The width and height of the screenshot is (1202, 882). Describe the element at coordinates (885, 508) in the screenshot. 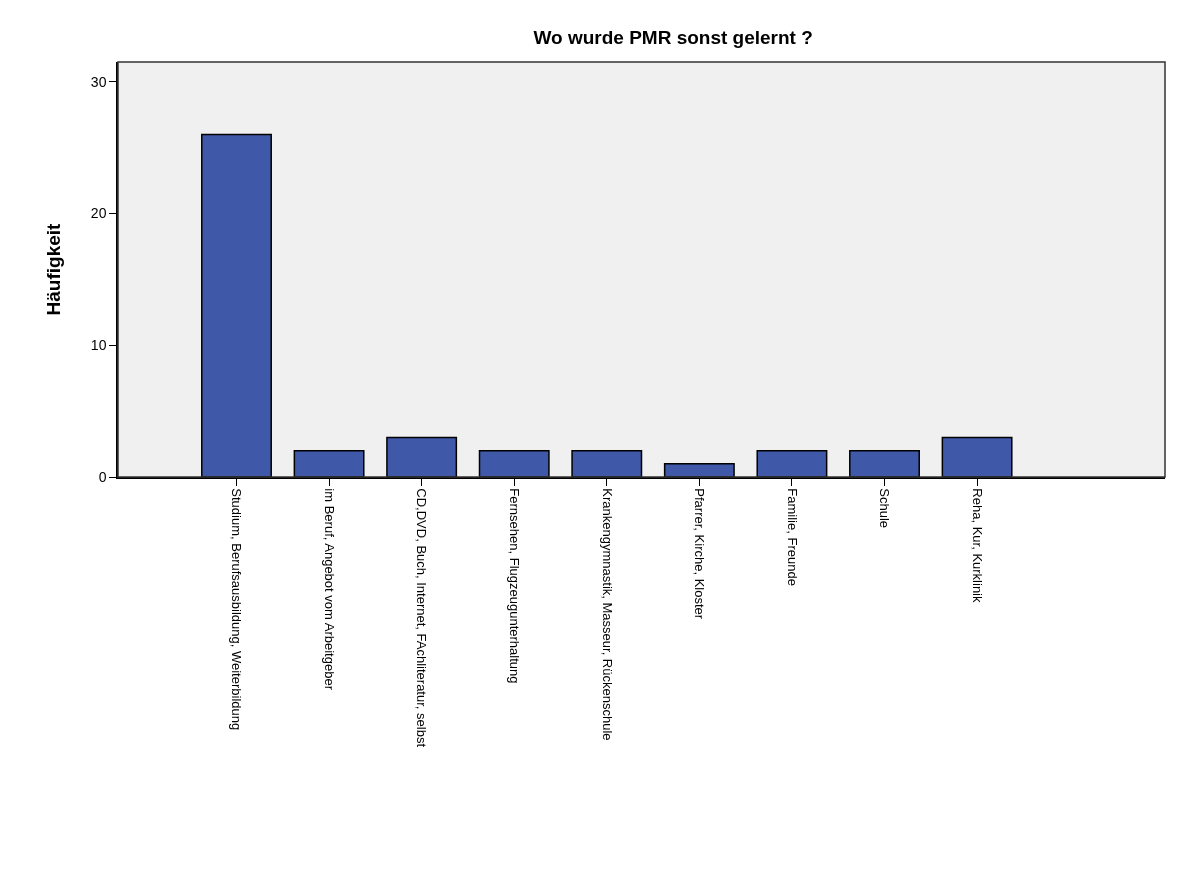

I see `x-tick-label: Schule` at that location.